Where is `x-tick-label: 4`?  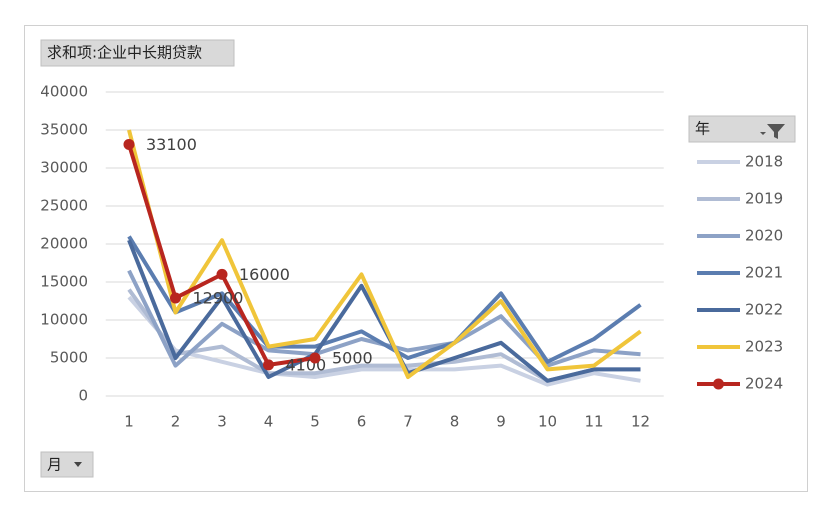
x-tick-label: 4 is located at coordinates (269, 422).